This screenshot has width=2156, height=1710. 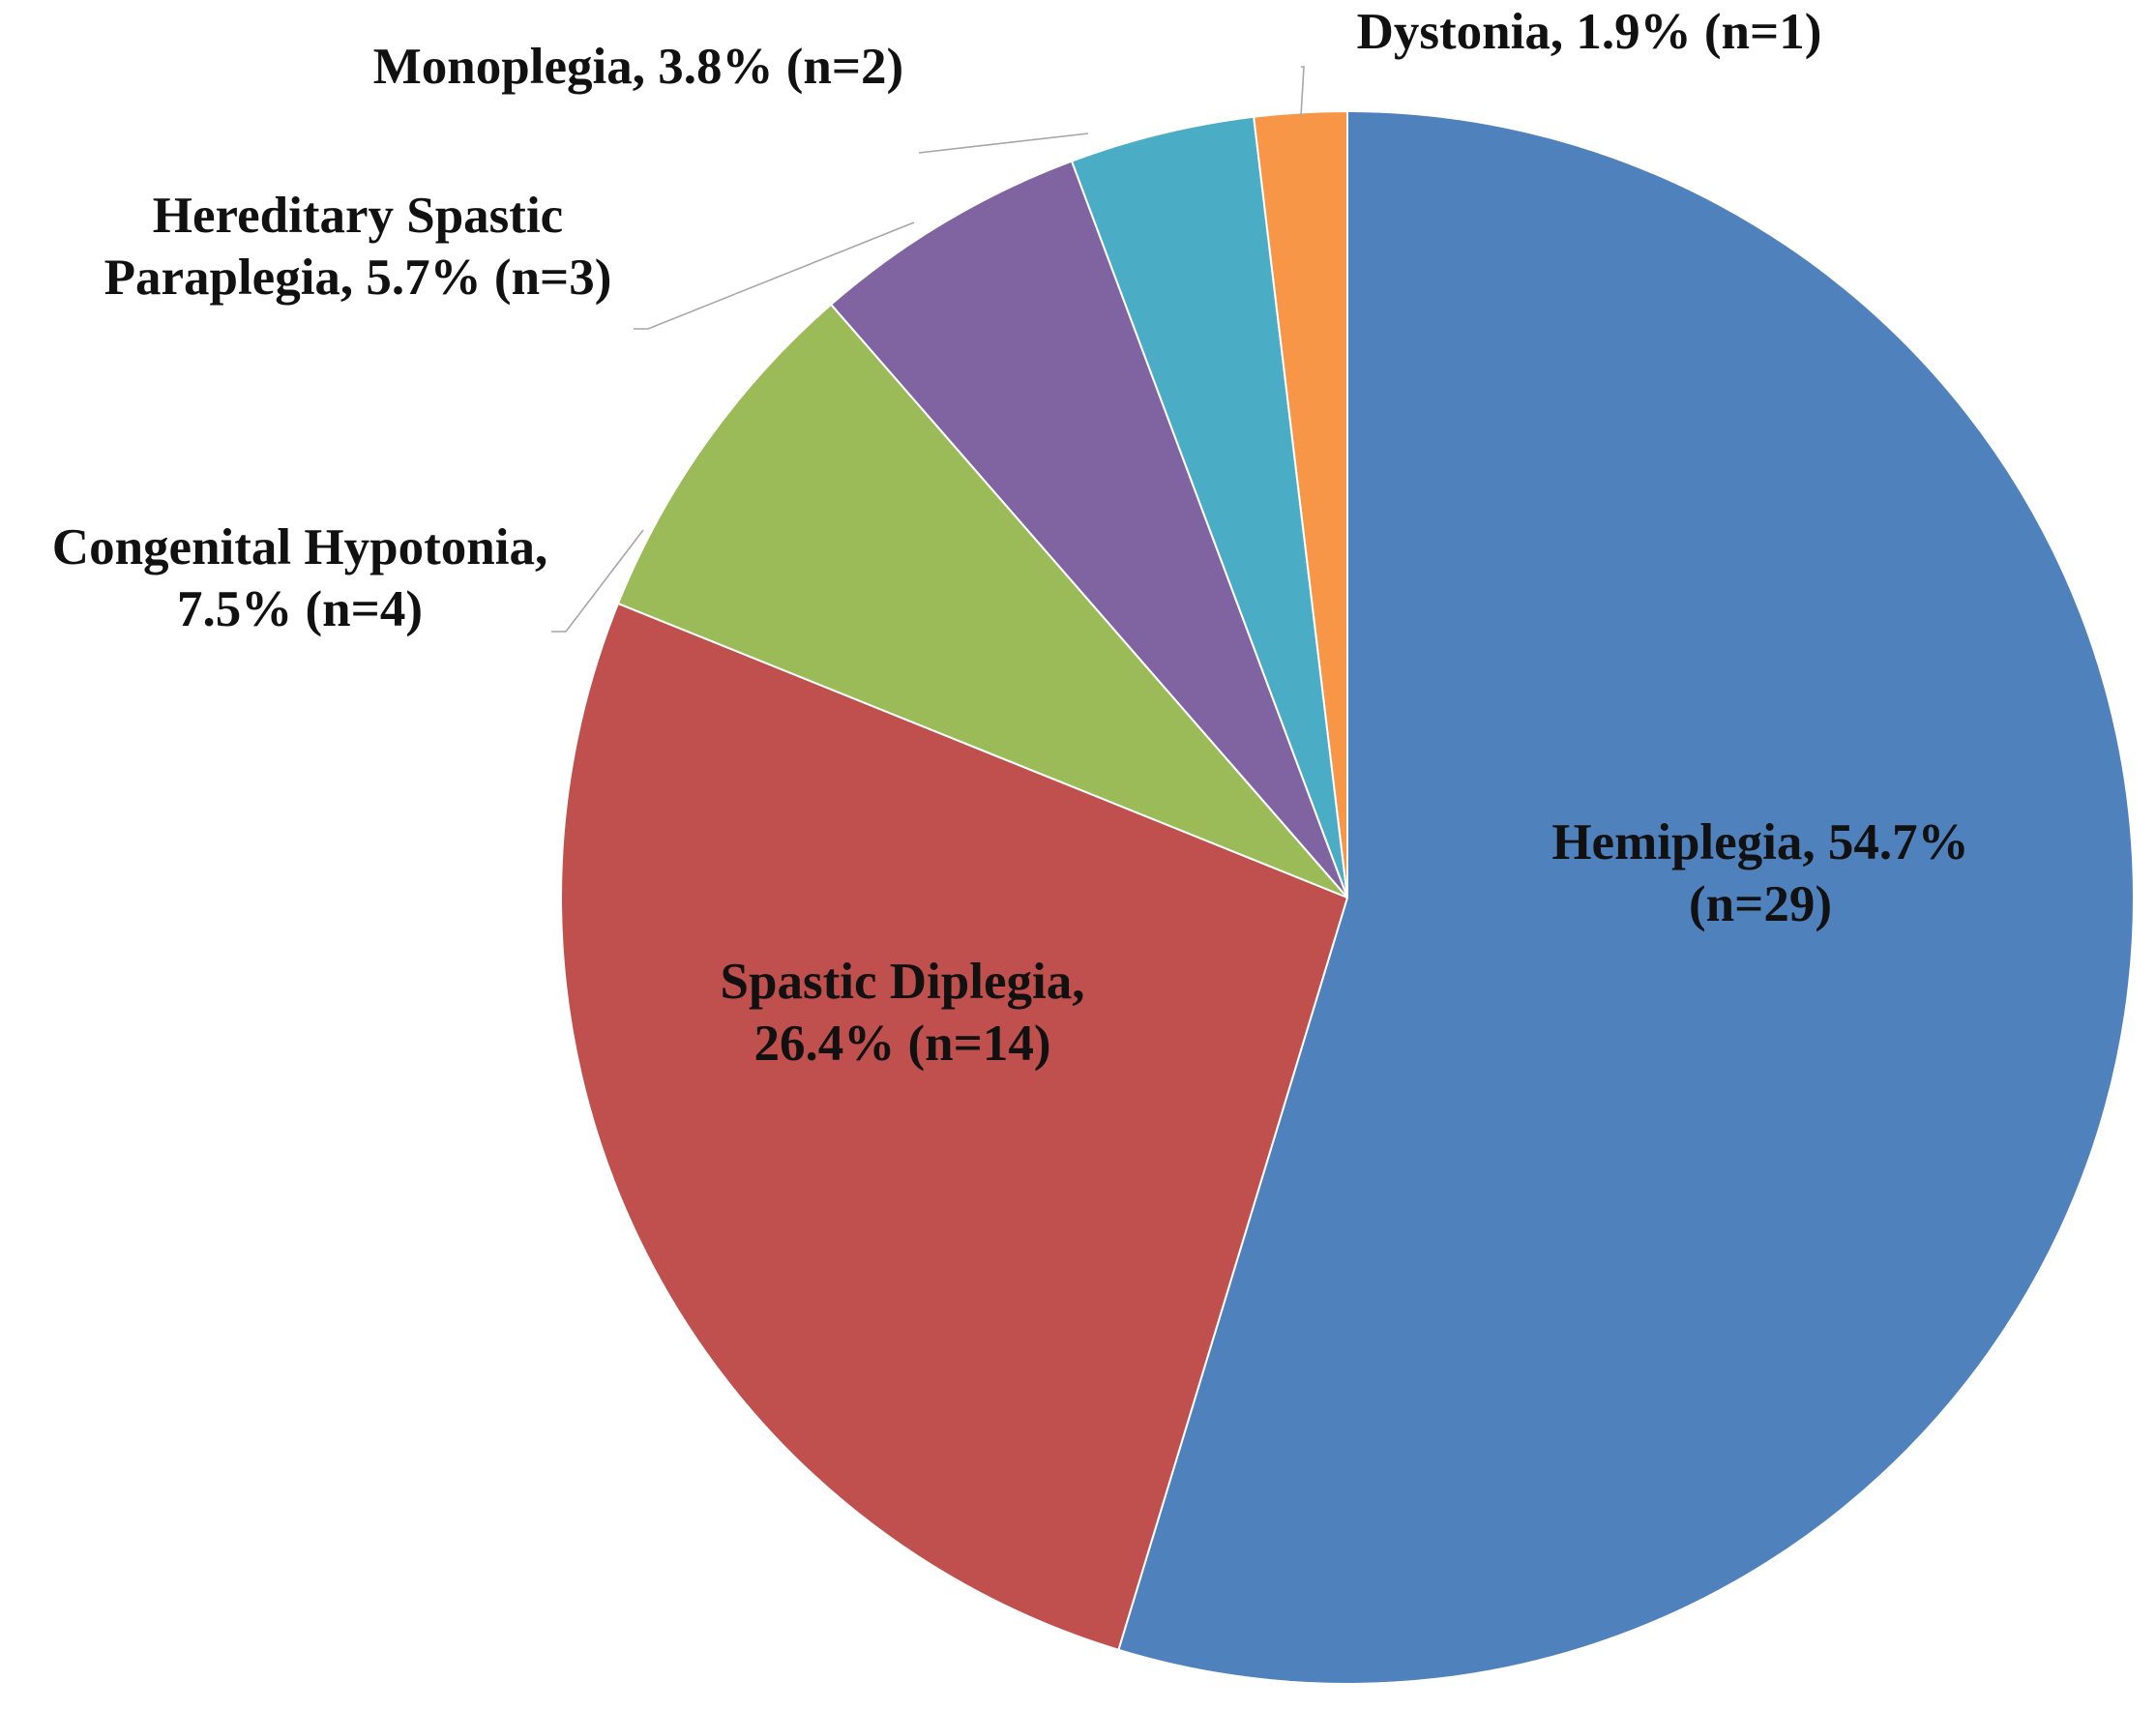 I want to click on data-label-line: (n=29), so click(x=1760, y=904).